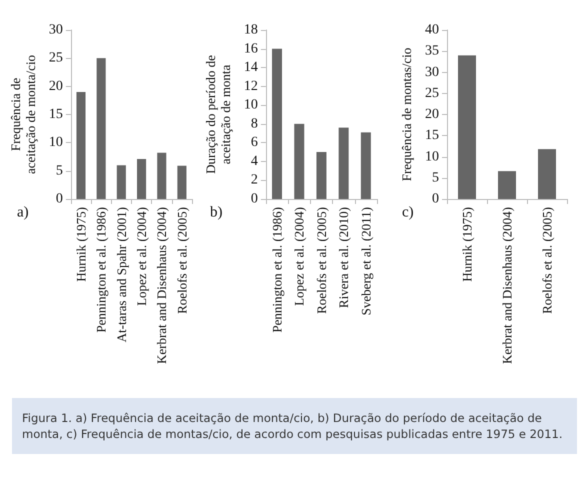 The image size is (585, 491). Describe the element at coordinates (406, 115) in the screenshot. I see `y-axis-title: Frequência de montas/cio` at that location.